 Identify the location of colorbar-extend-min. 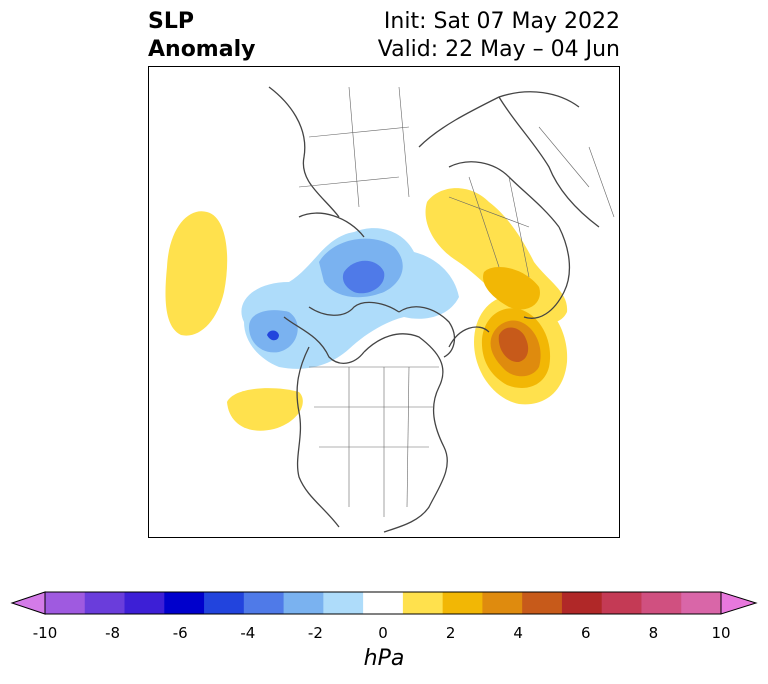
(28, 603).